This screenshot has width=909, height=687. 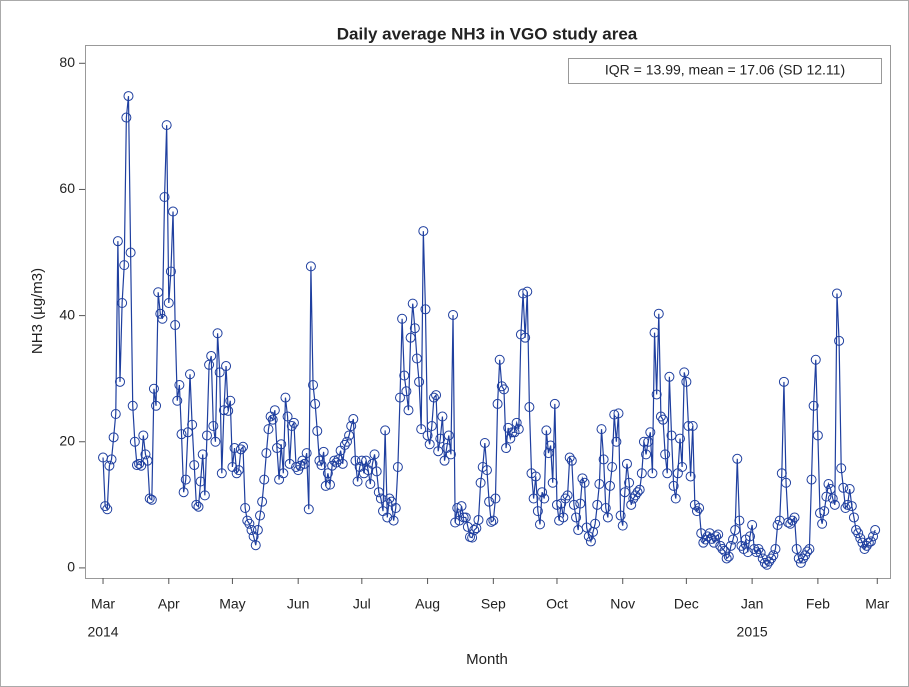 What do you see at coordinates (557, 604) in the screenshot?
I see `x-tick-label: Oct` at bounding box center [557, 604].